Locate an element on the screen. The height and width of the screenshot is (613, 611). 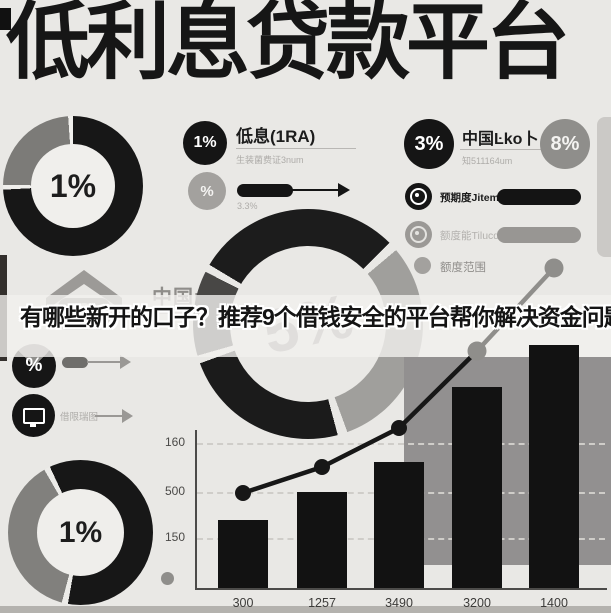
donut-chart-top-left: 1% is located at coordinates (73, 186).